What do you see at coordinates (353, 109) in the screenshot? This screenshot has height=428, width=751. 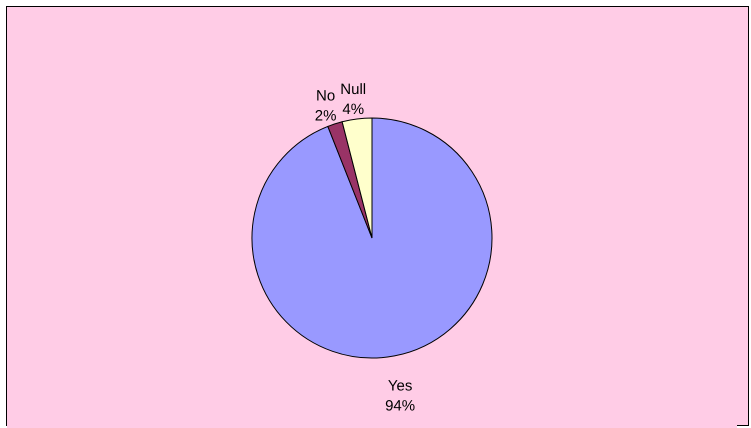 I see `data-label: 4%` at bounding box center [353, 109].